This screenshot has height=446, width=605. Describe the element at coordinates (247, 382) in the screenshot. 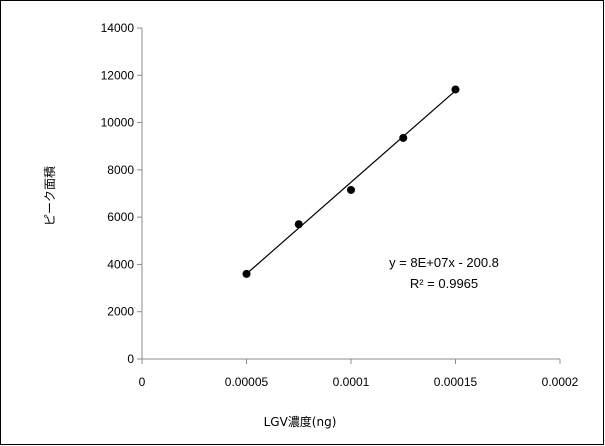

I see `x-tick-label: 0.00005` at that location.